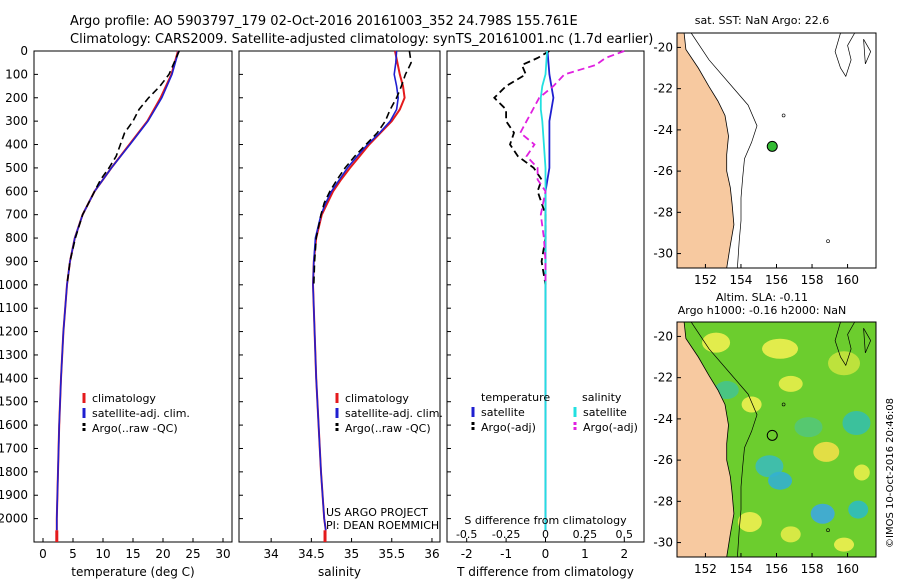 Image resolution: width=900 pixels, height=580 pixels. I want to click on salinity-xtick-label: 35.5, so click(391, 554).